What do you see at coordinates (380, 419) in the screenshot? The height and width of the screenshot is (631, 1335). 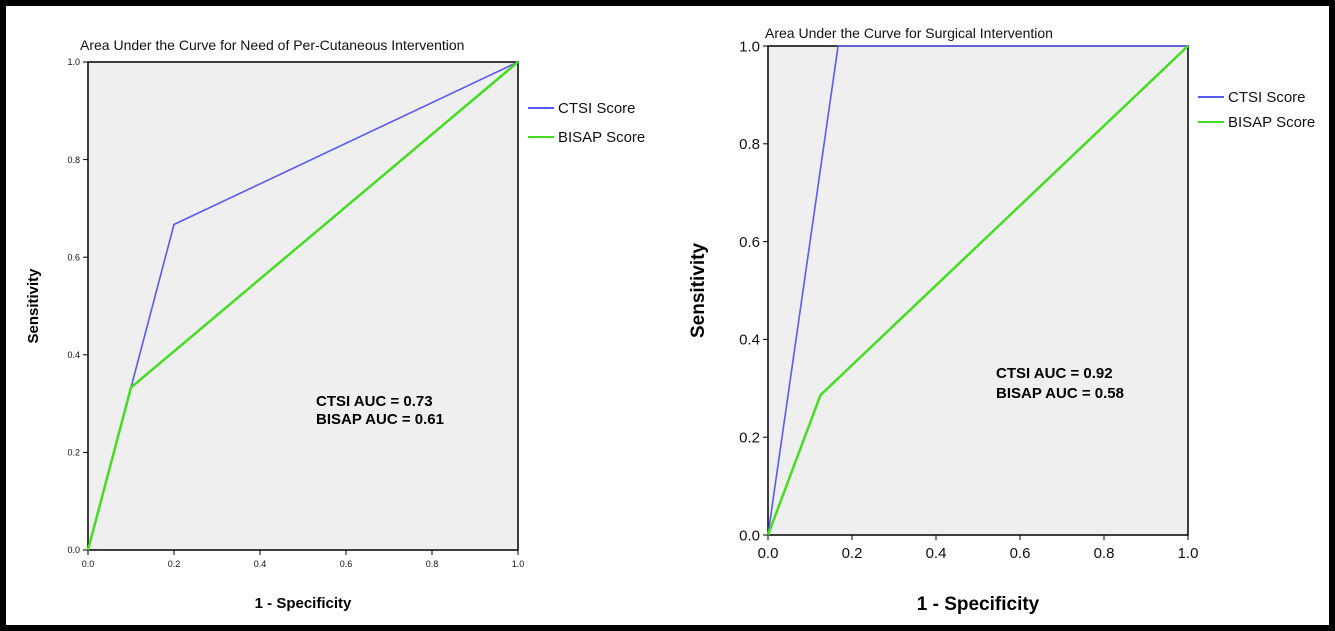 I see `auc-annotation: BISAP AUC = 0.61` at bounding box center [380, 419].